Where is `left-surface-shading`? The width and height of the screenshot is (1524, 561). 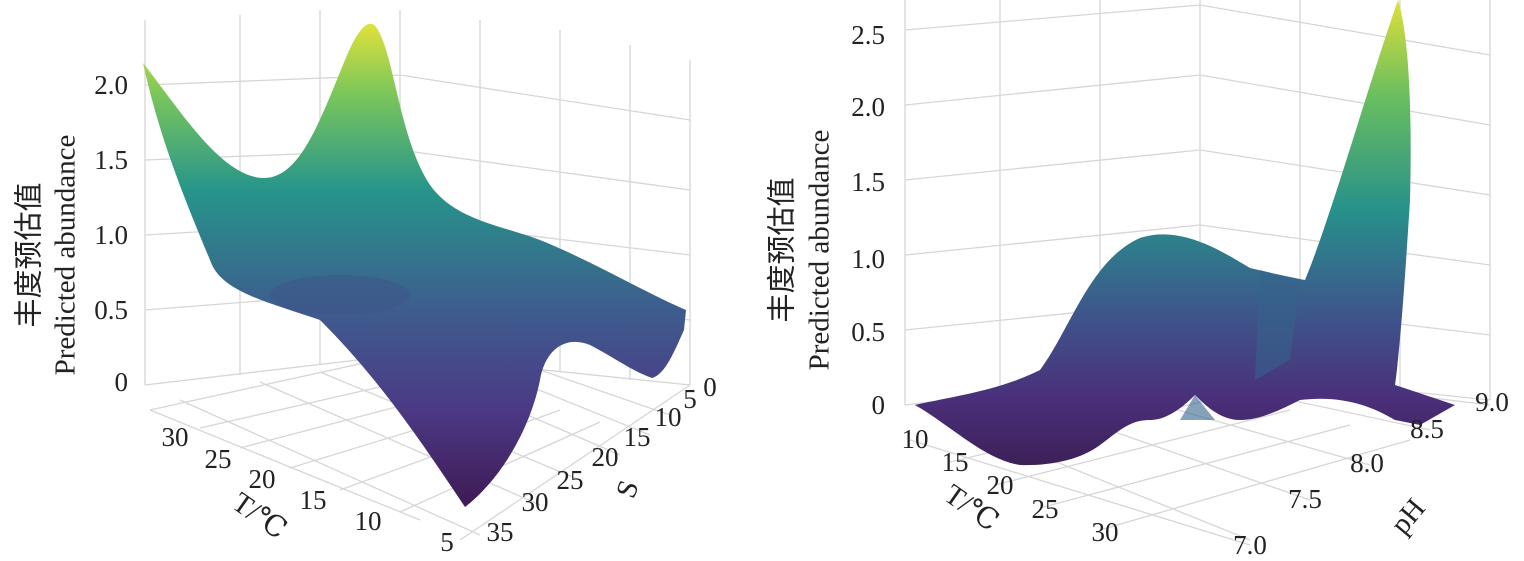
left-surface-shading is located at coordinates (340, 295).